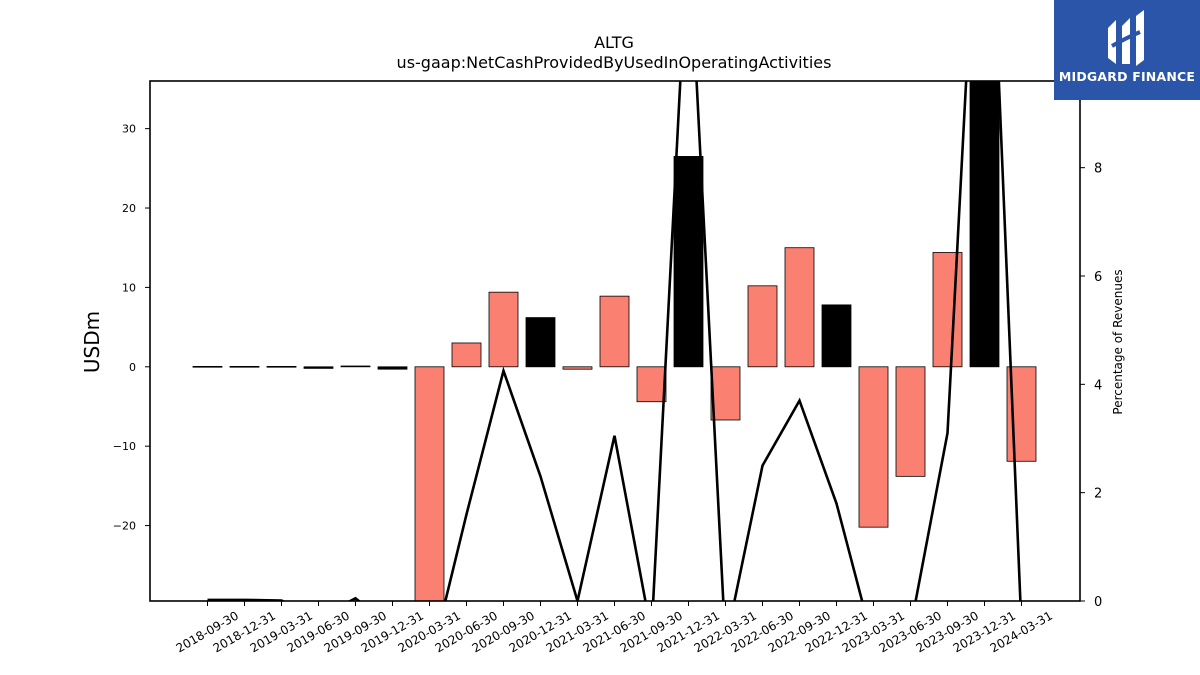  What do you see at coordinates (1098, 494) in the screenshot?
I see `y-right-tick-label: 2` at bounding box center [1098, 494].